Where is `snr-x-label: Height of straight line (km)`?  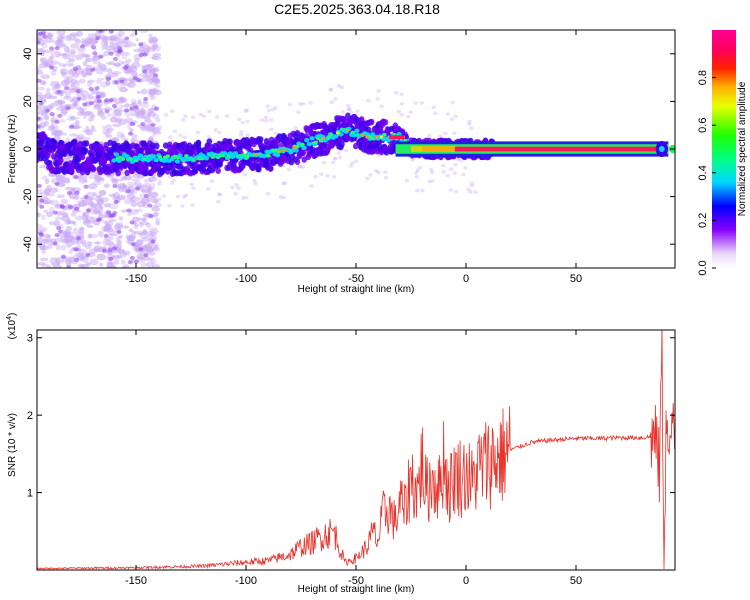 snr-x-label: Height of straight line (km) is located at coordinates (356, 589).